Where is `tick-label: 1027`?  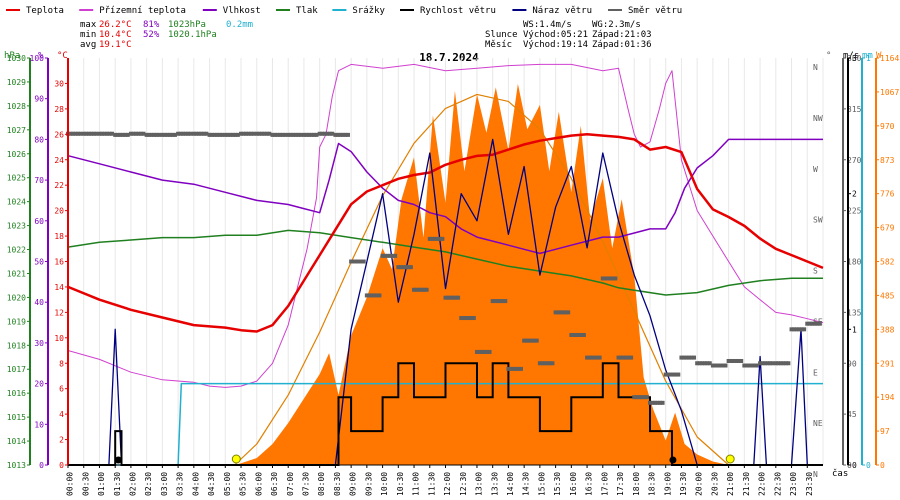 tick-label: 1027 is located at coordinates (16, 130).